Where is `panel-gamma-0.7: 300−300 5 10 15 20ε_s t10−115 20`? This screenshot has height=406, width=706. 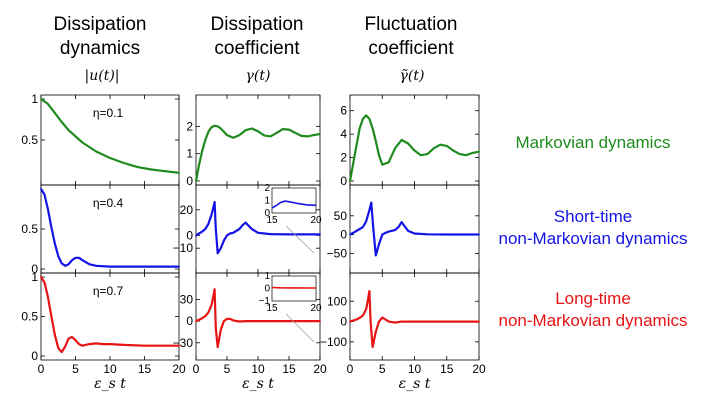 panel-gamma-0.7: 300−300 5 10 15 20ε_s t10−115 20 is located at coordinates (250, 331).